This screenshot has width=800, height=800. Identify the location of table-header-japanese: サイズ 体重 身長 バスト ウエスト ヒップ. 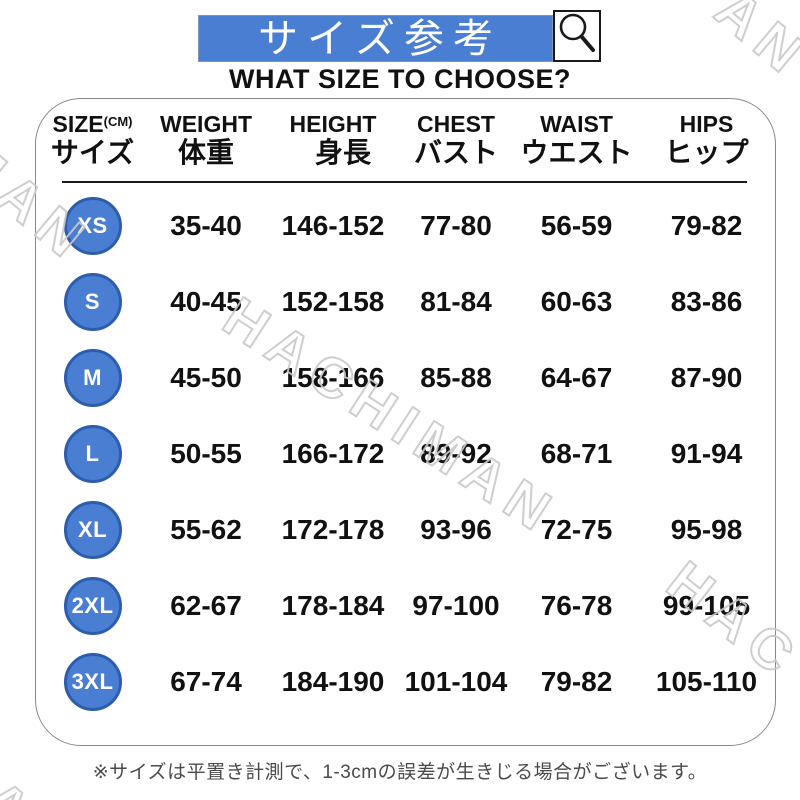
(405, 151).